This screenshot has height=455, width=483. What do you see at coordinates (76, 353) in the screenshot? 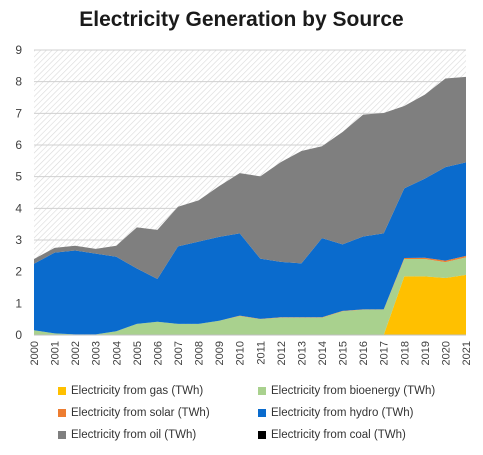
I see `x-tick-label: 2002` at bounding box center [76, 353].